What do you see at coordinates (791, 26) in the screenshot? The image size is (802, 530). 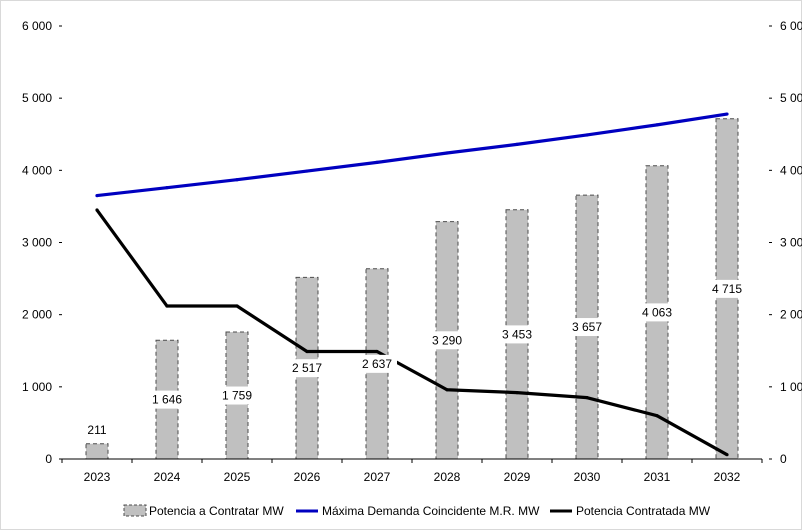 I see `y-tick-label-right: 6 000` at bounding box center [791, 26].